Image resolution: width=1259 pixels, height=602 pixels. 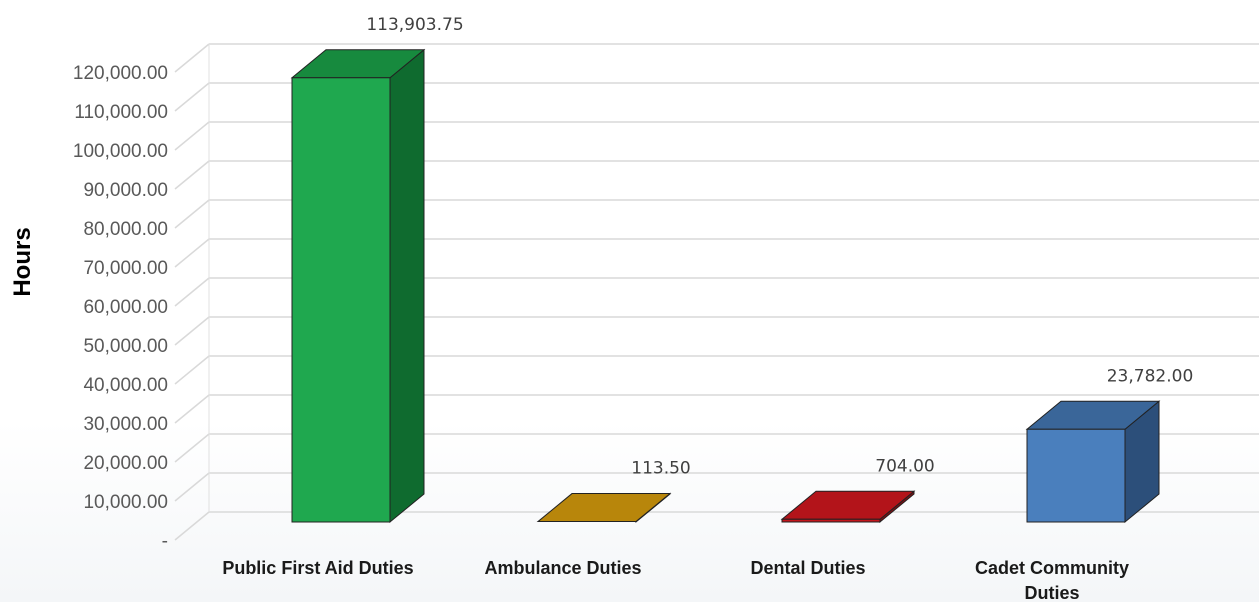 What do you see at coordinates (1052, 568) in the screenshot?
I see `x-tick-label: Cadet Community` at bounding box center [1052, 568].